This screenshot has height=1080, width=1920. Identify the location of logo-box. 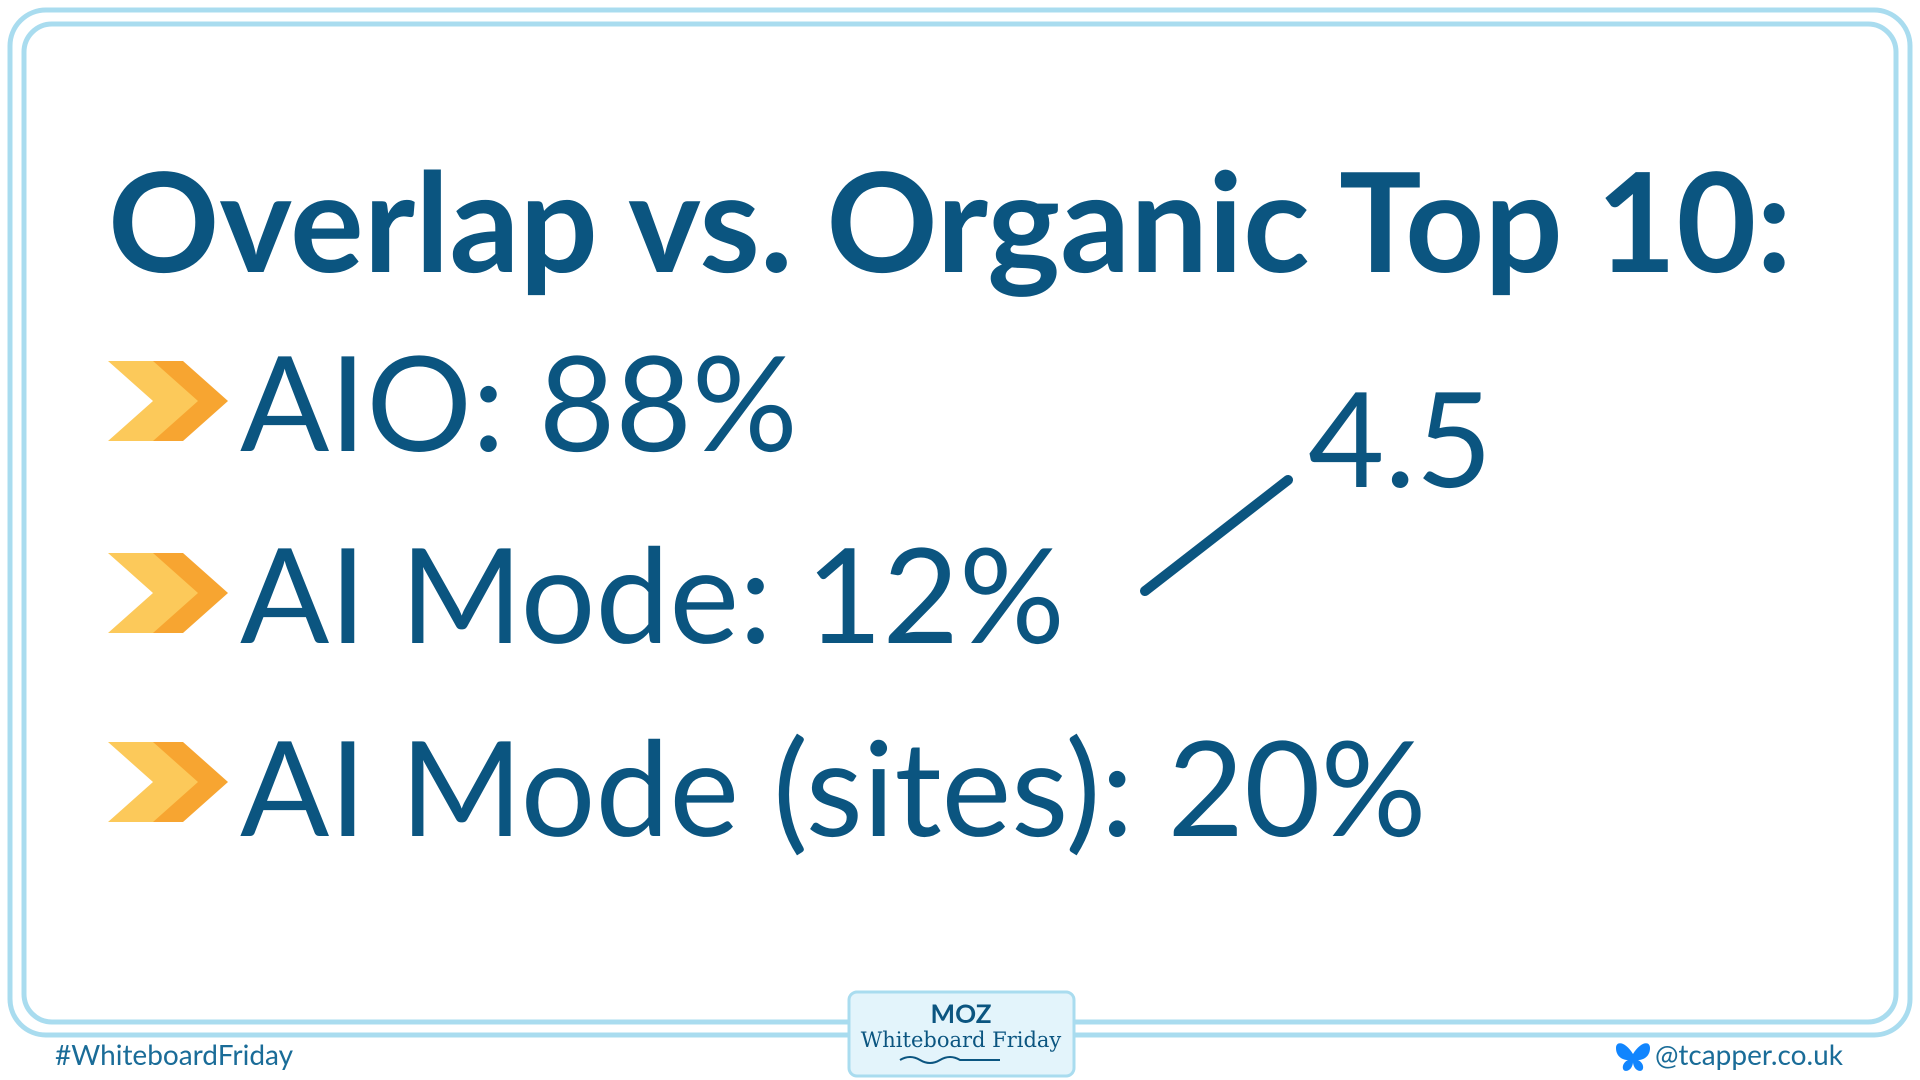
(961, 1034).